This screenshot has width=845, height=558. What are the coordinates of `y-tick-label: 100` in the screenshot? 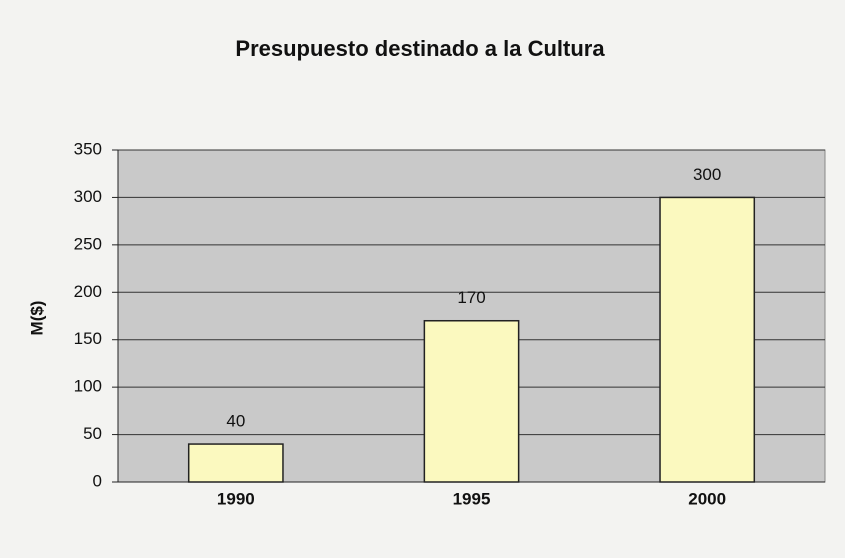 It's located at (88, 386).